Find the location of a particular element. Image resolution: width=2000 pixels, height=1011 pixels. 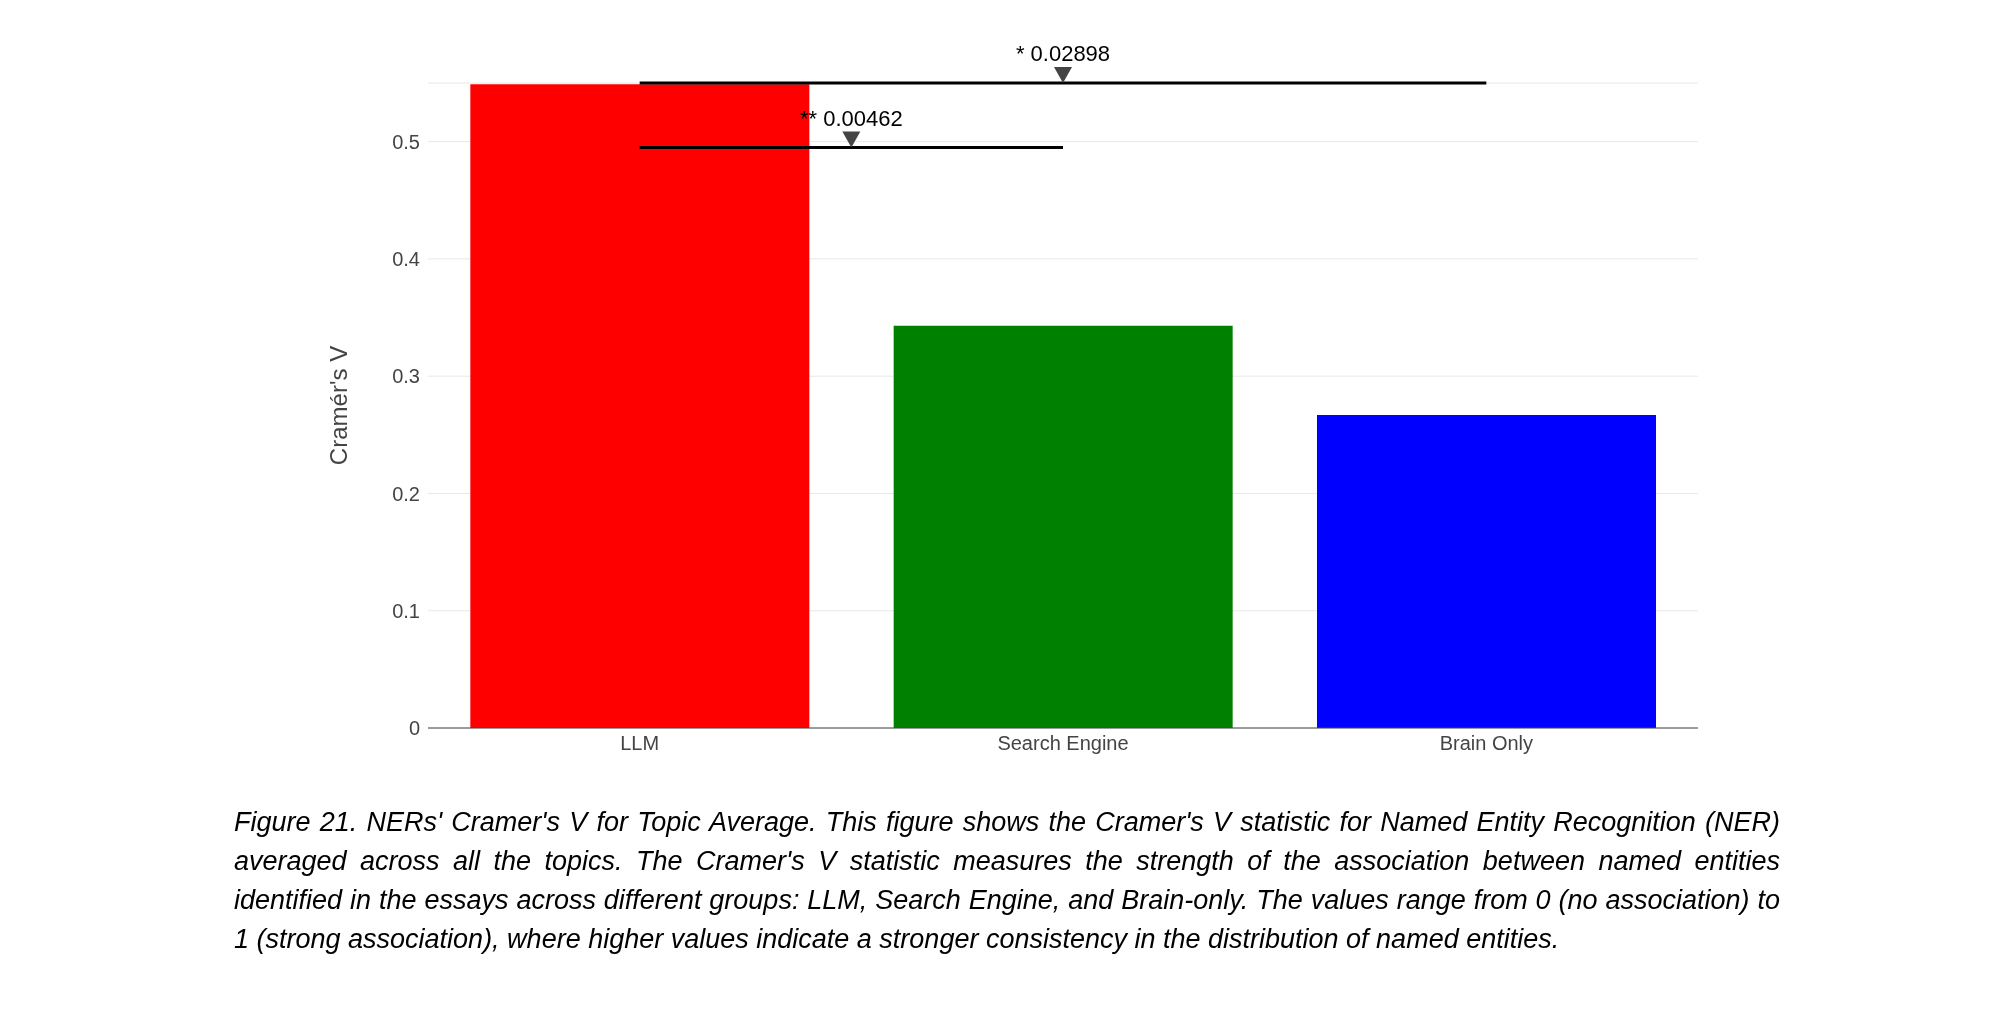

y-tick-label: 0.3 is located at coordinates (406, 376).